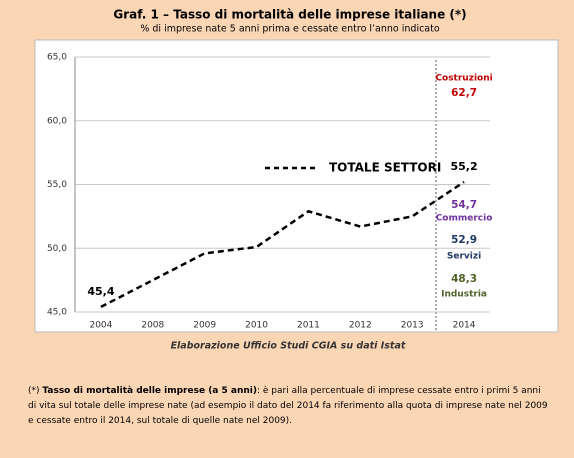 The image size is (574, 458). What do you see at coordinates (464, 279) in the screenshot?
I see `sector-value: 48,3` at bounding box center [464, 279].